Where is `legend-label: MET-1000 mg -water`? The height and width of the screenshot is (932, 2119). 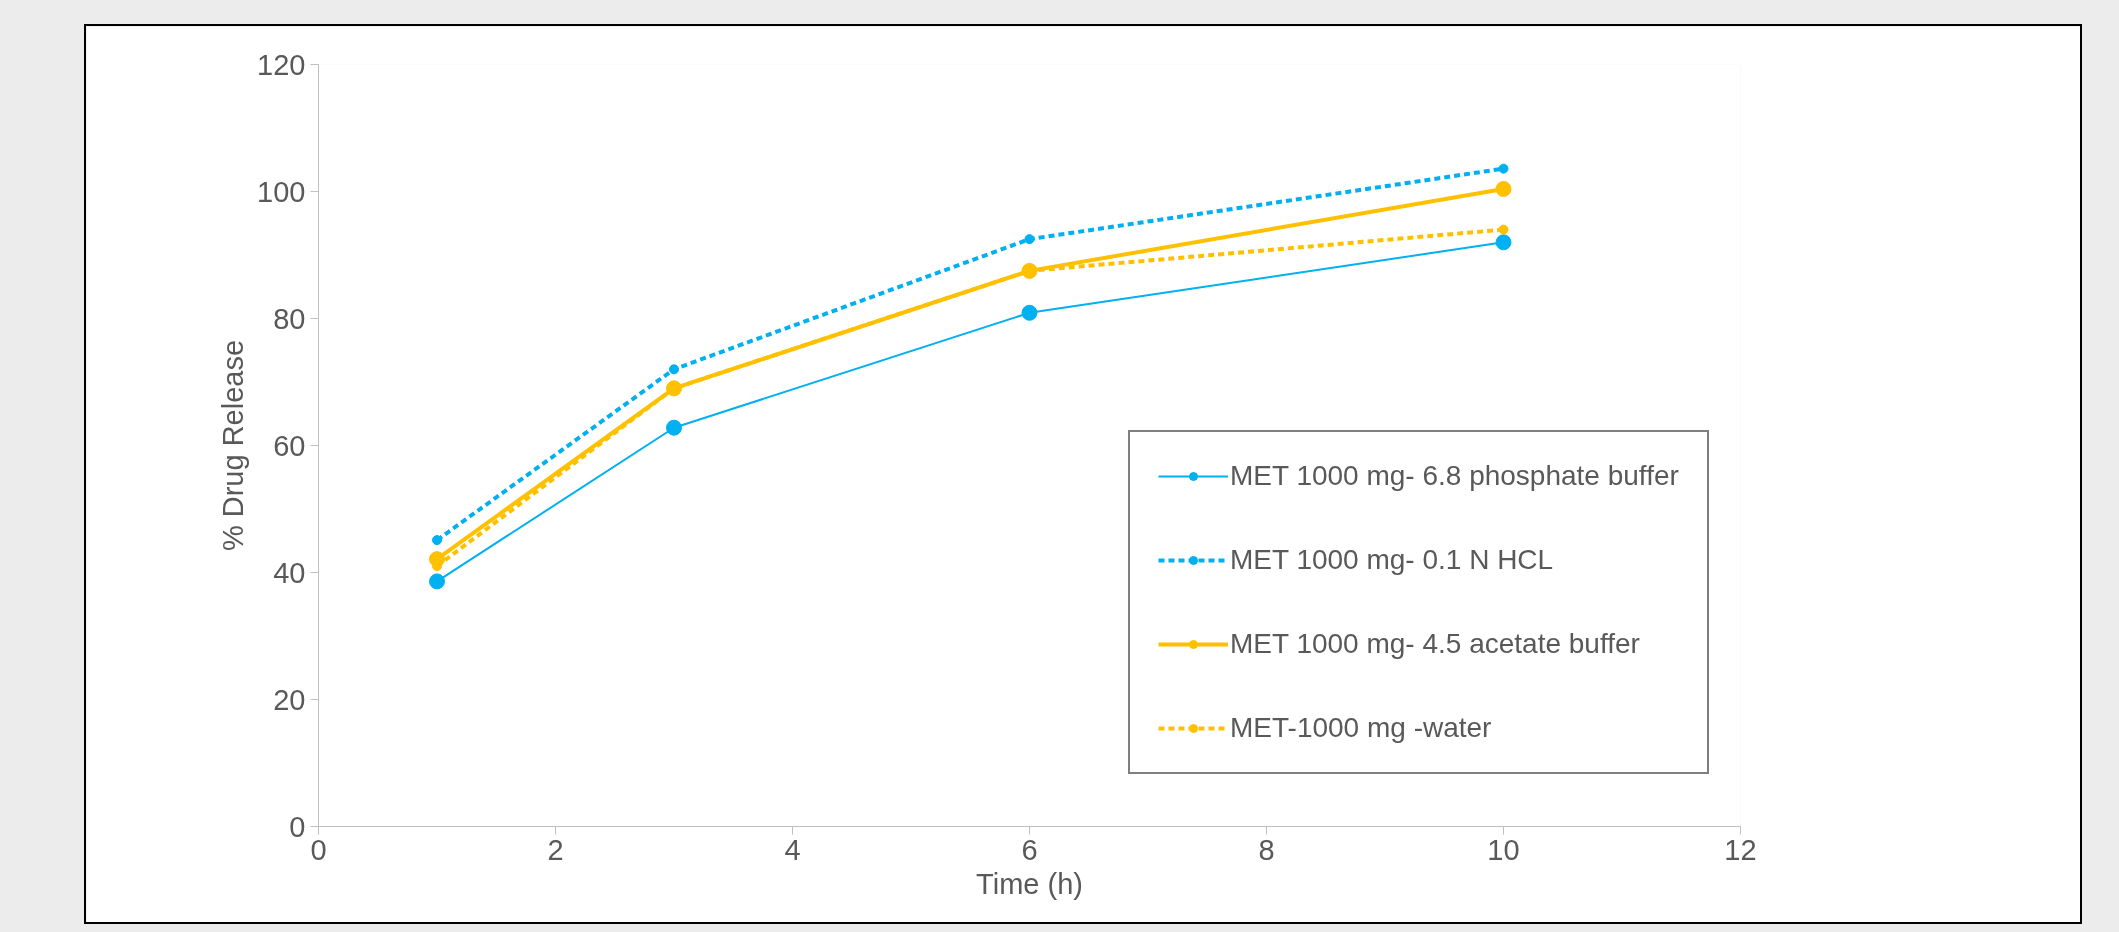
legend-label: MET-1000 mg -water is located at coordinates (1361, 728).